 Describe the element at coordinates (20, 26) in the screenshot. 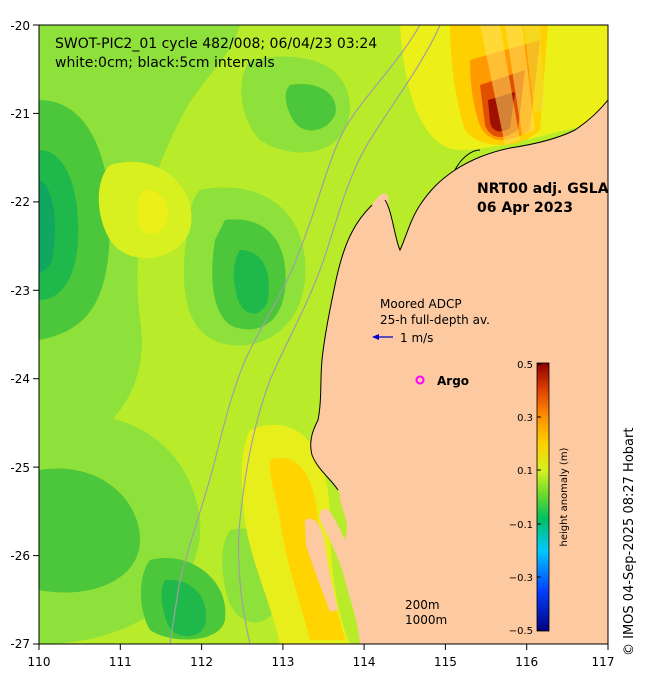

I see `lat-tick-label: -20` at that location.